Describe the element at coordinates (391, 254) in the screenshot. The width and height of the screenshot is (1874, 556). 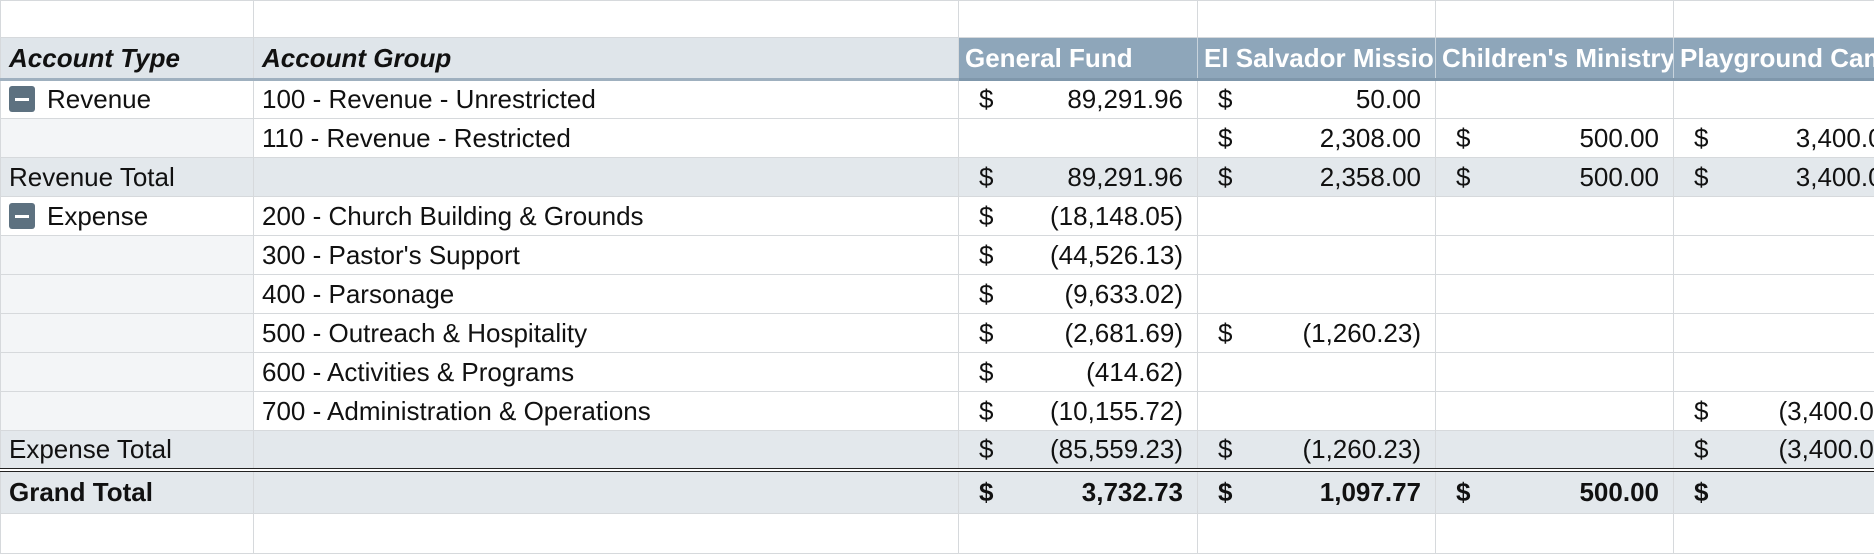
I see `label: 300 - Pastor's Support` at that location.